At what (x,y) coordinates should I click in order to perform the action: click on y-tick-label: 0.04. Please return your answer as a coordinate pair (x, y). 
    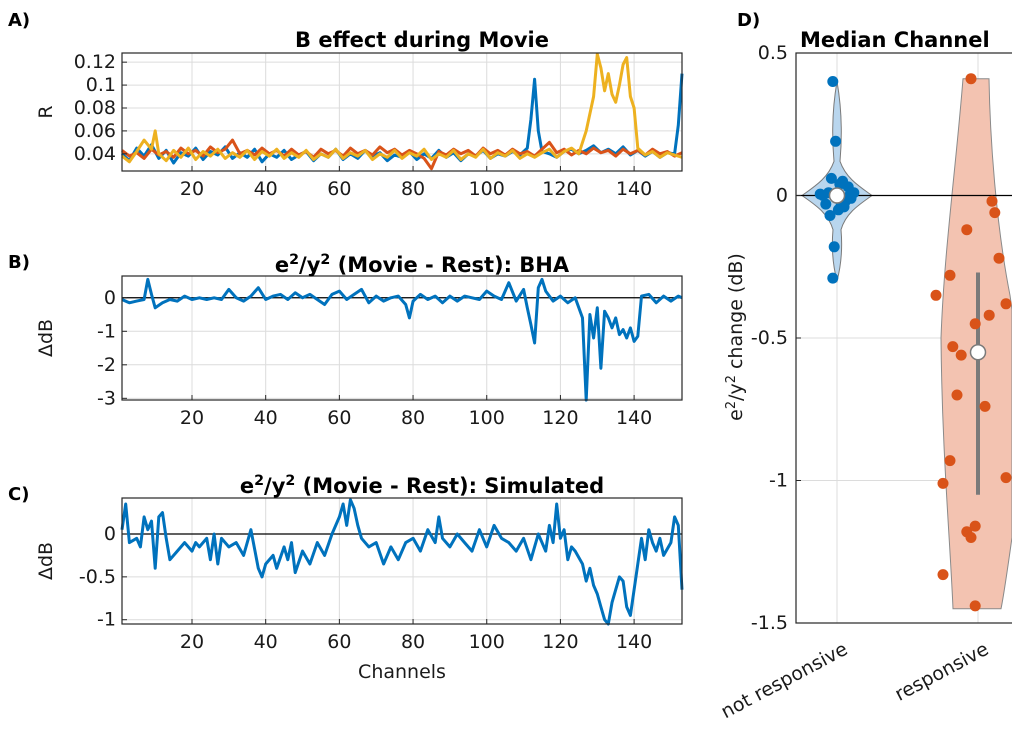
    Looking at the image, I should click on (95, 154).